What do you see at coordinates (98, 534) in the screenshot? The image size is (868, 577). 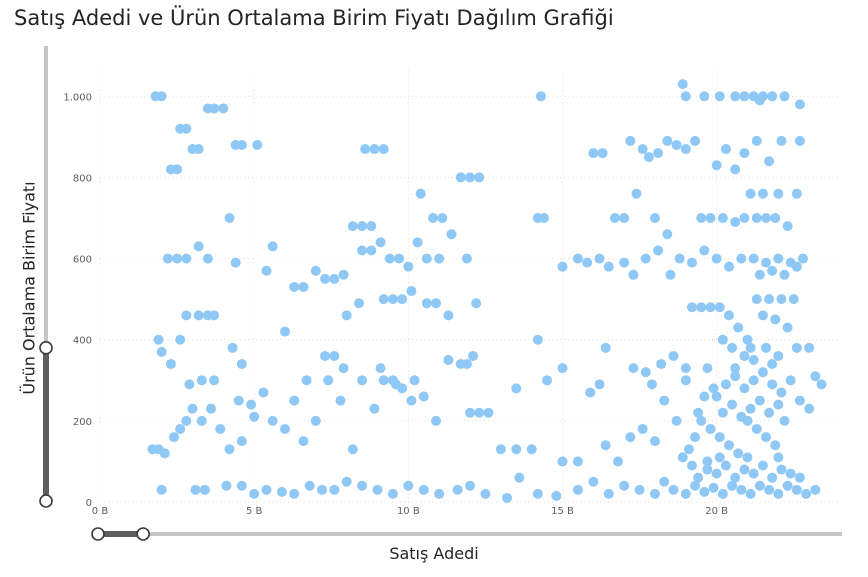 I see `x-slider-left-handle` at bounding box center [98, 534].